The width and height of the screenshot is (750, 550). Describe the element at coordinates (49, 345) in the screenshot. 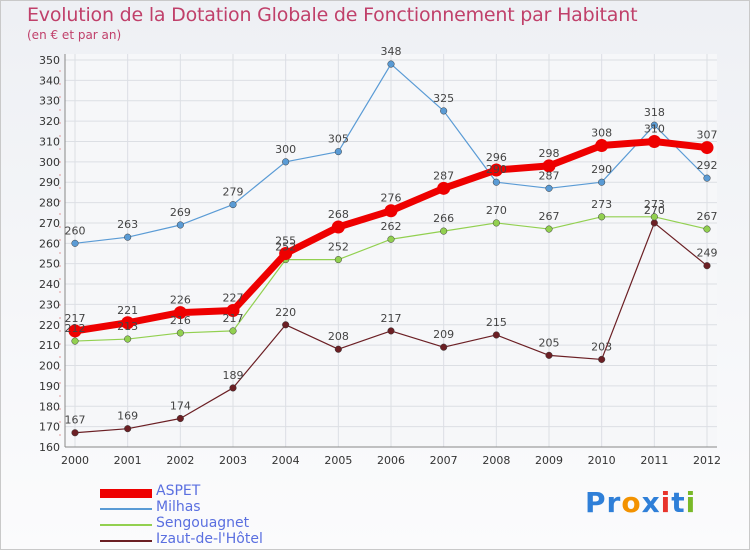

I see `y-tick-label: 210` at that location.